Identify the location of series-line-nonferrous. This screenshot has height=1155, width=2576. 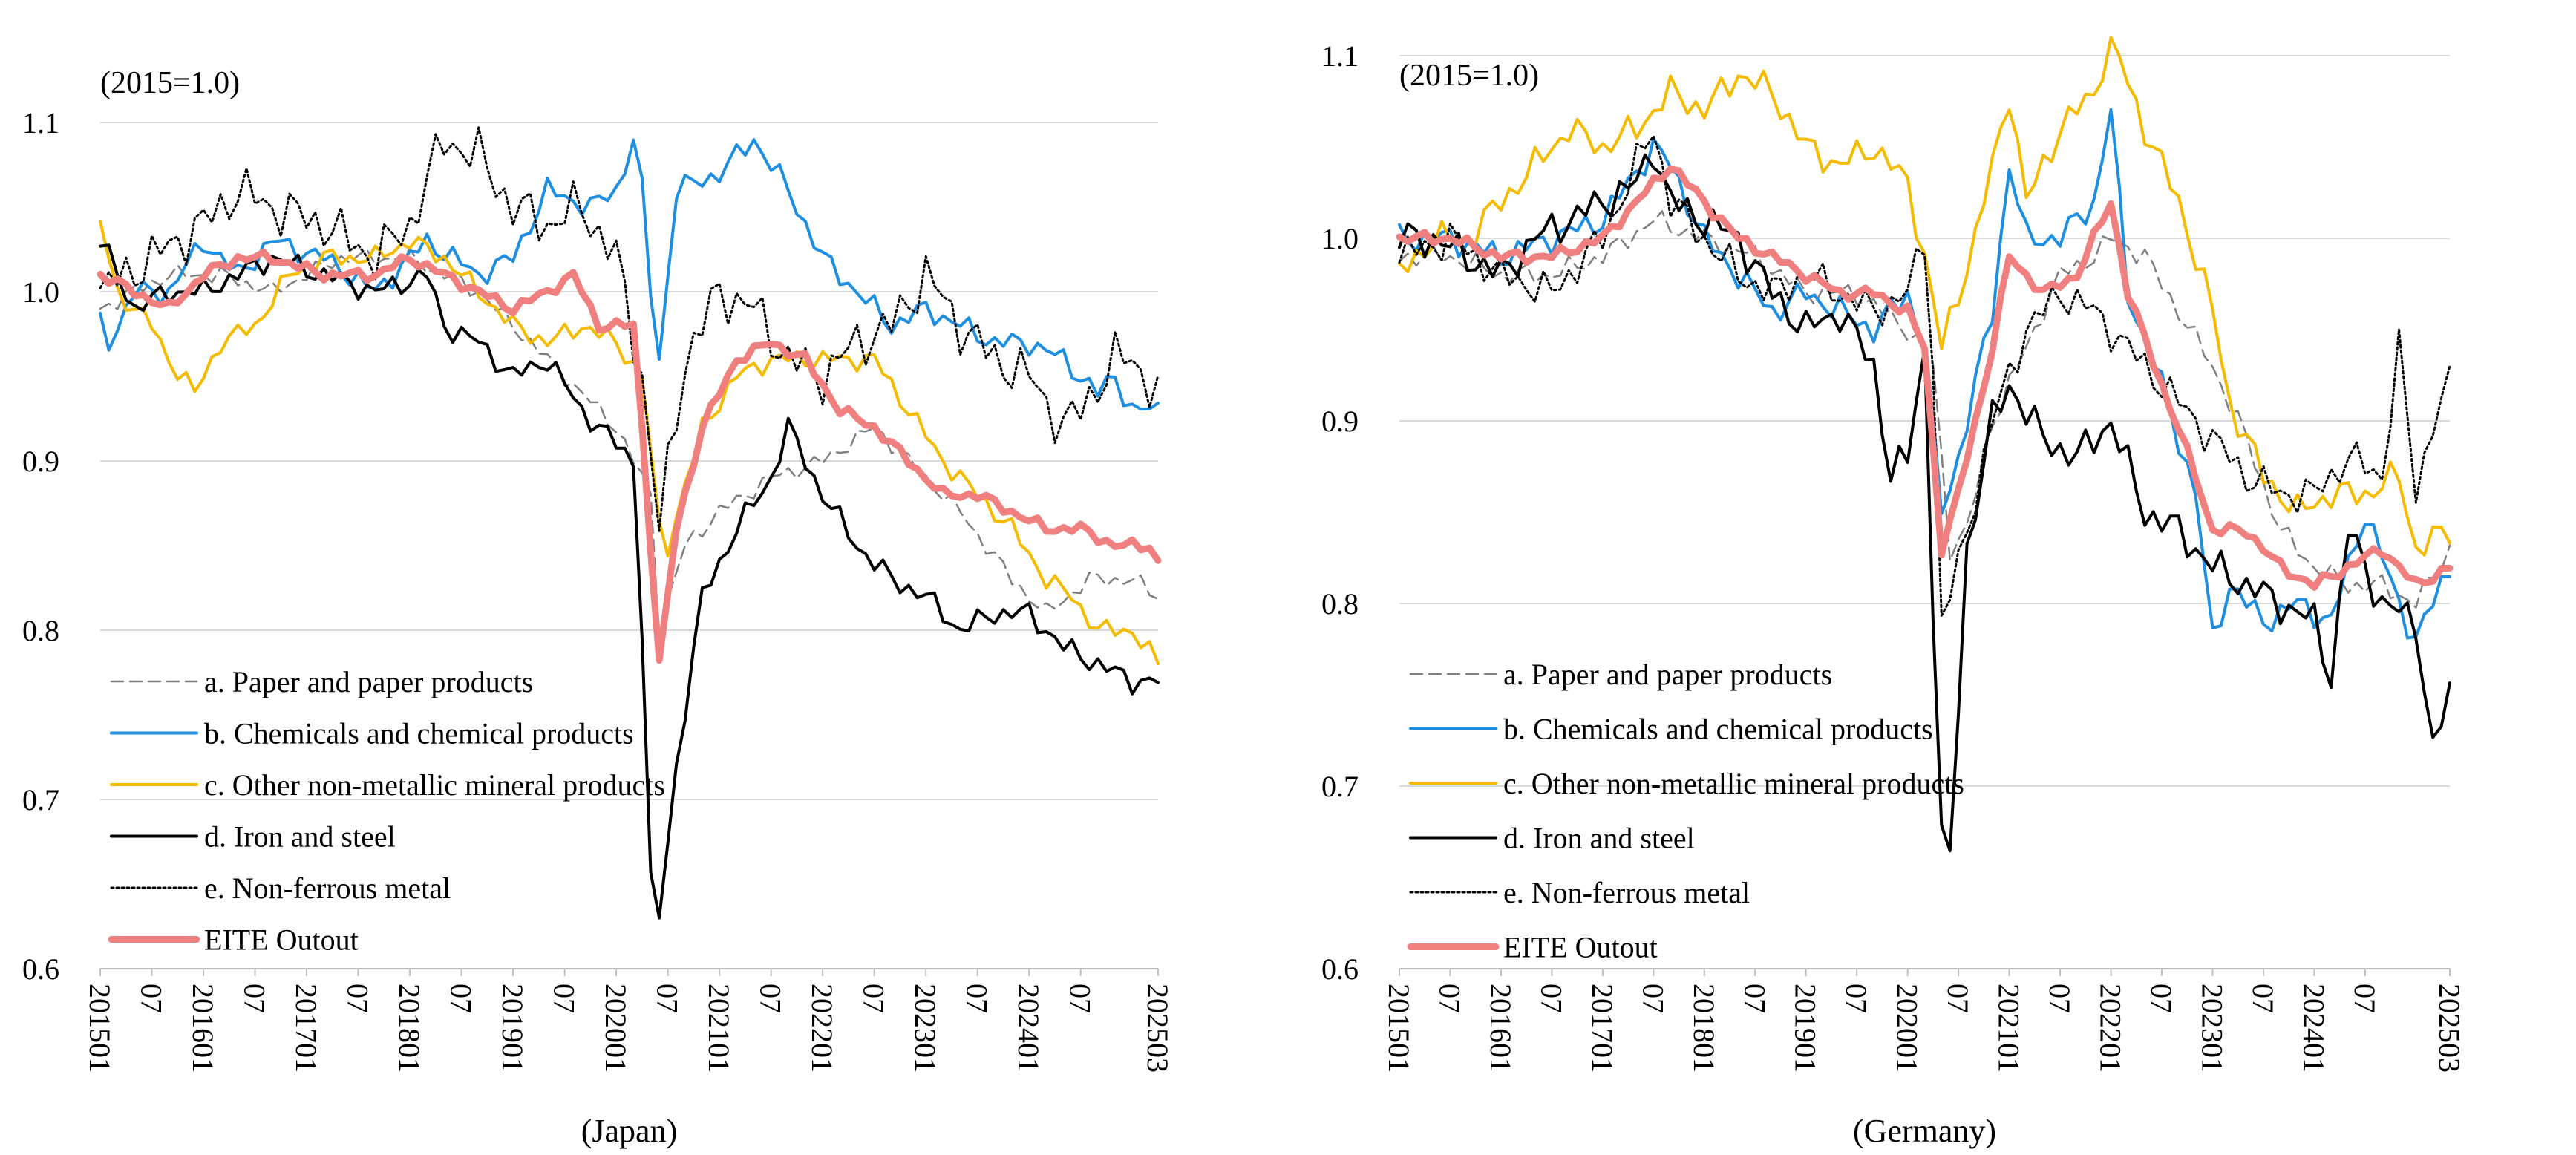
(629, 329).